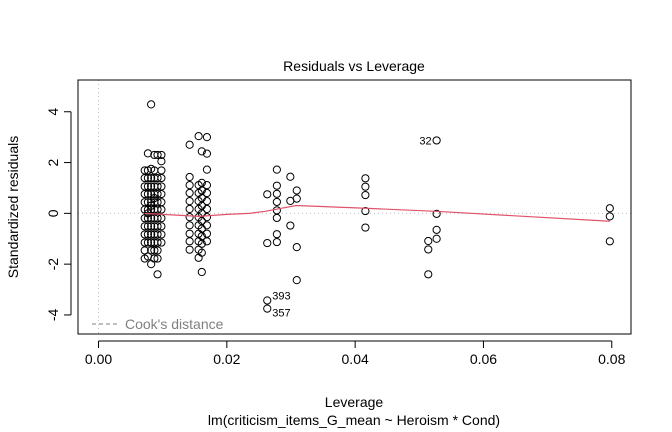 The width and height of the screenshot is (672, 432). Describe the element at coordinates (53, 315) in the screenshot. I see `y-tick-label: -4` at that location.